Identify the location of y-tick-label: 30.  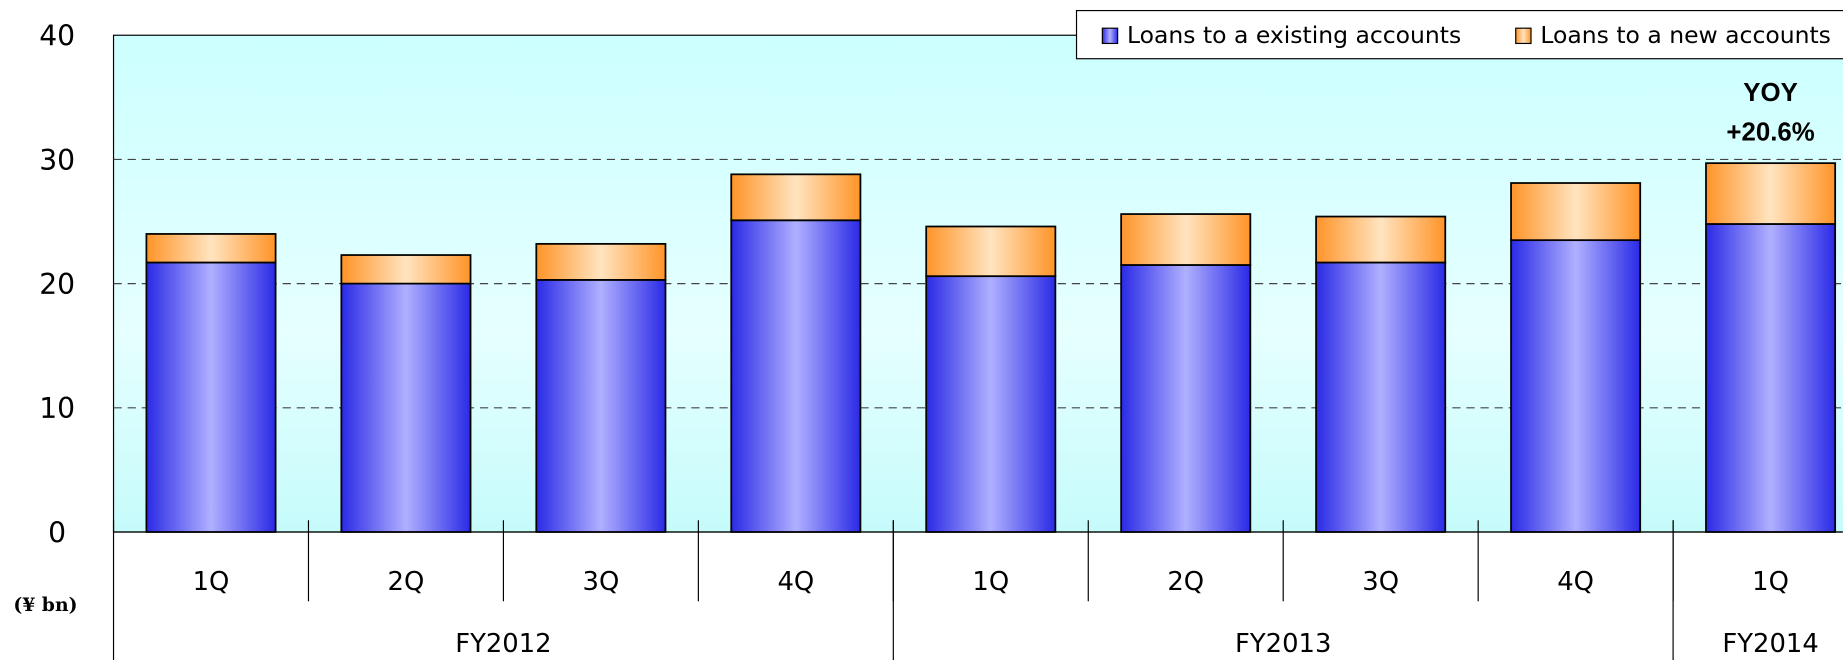
(57, 160).